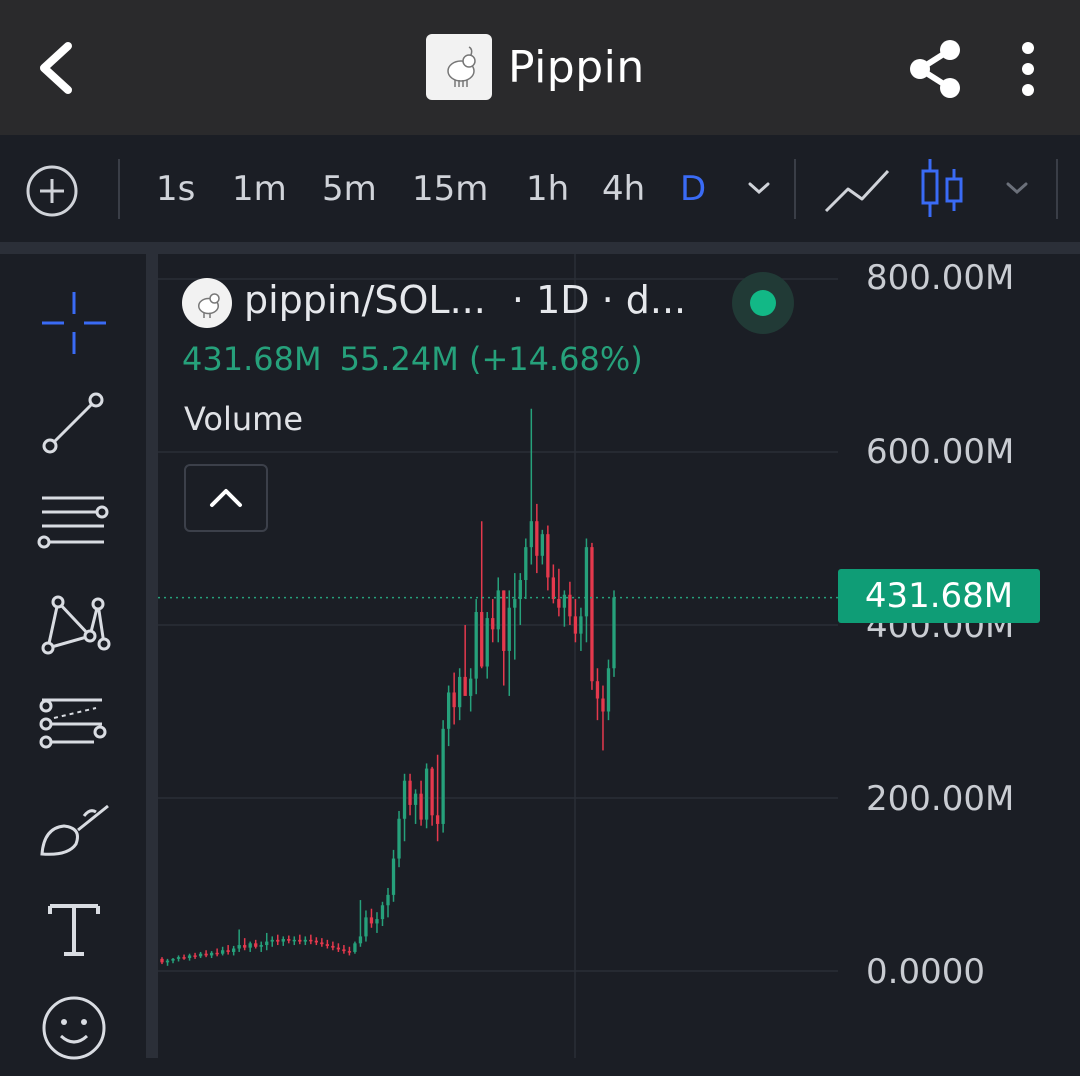 The height and width of the screenshot is (1076, 1080). What do you see at coordinates (74, 530) in the screenshot?
I see `horizontal-lines-tool` at bounding box center [74, 530].